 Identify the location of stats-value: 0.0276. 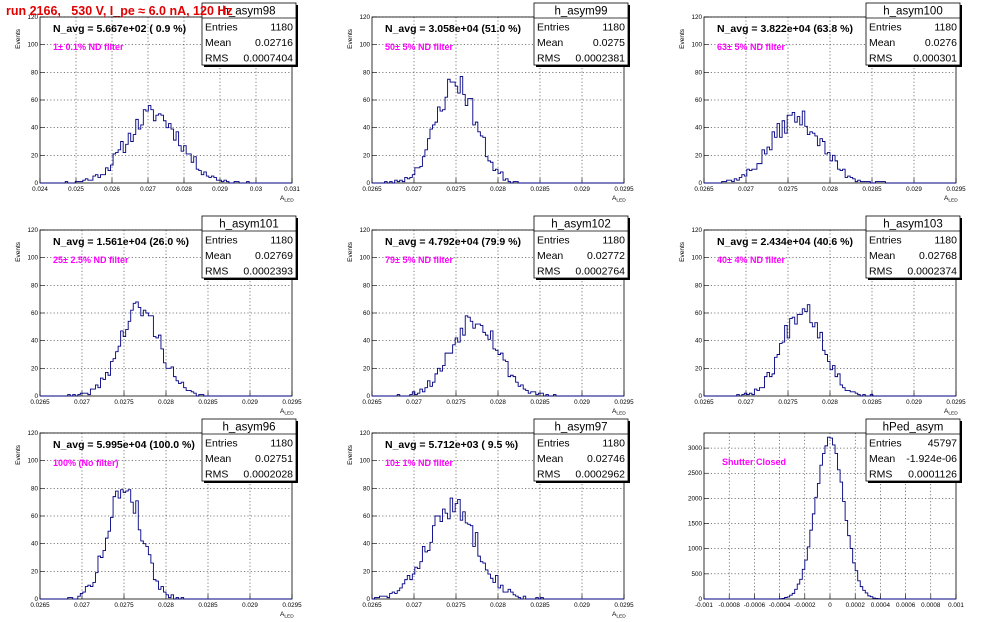
(941, 43).